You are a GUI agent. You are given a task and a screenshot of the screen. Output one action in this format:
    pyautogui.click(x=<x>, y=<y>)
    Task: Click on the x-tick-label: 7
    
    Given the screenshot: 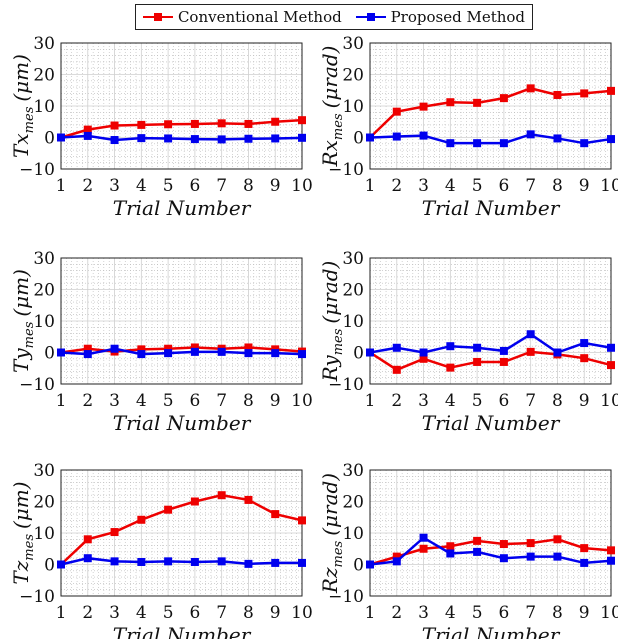 What is the action you would take?
    pyautogui.click(x=221, y=401)
    